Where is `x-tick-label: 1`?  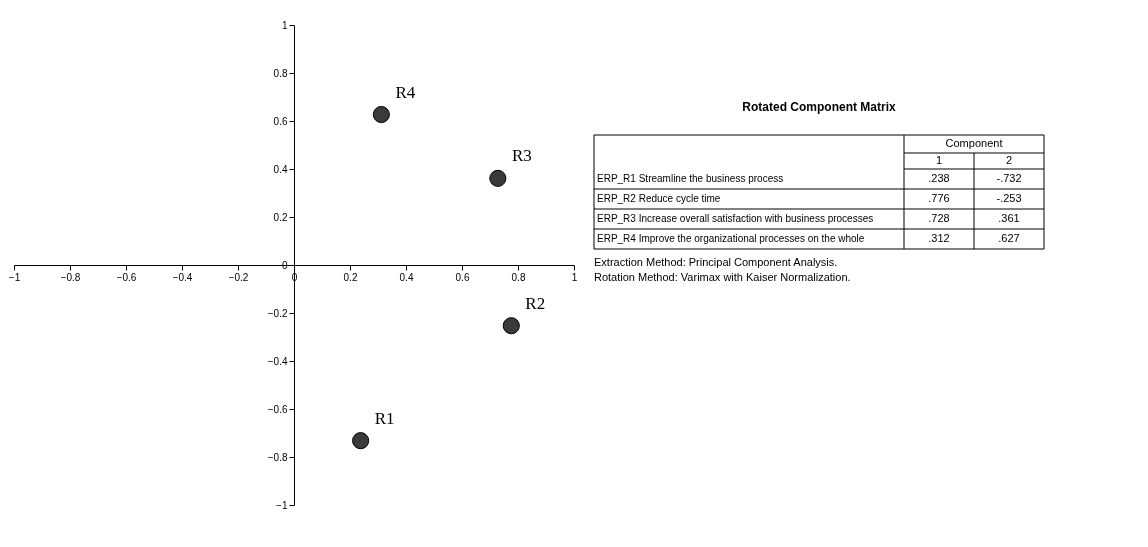
x-tick-label: 1 is located at coordinates (574, 277).